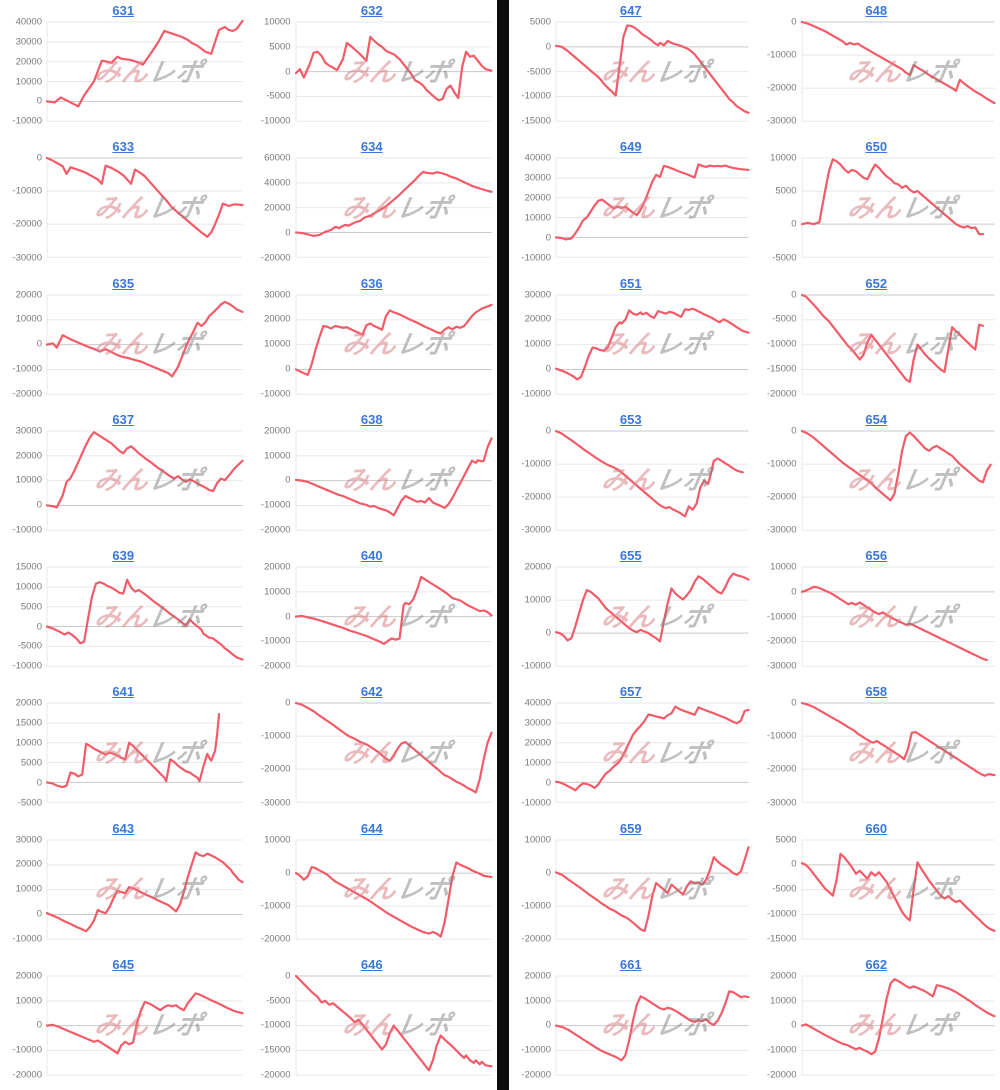 The width and height of the screenshot is (1000, 1090). What do you see at coordinates (123, 555) in the screenshot?
I see `chart-link-639: 639` at bounding box center [123, 555].